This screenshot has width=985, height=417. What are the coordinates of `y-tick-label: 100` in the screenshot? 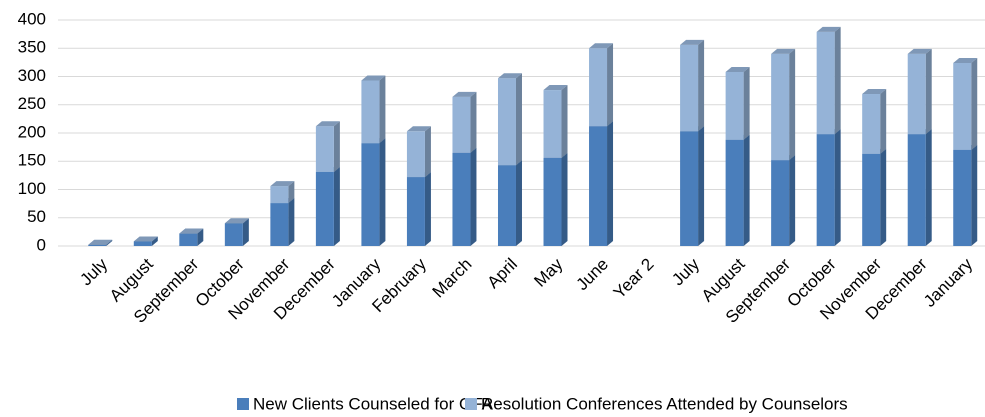 It's located at (32, 188).